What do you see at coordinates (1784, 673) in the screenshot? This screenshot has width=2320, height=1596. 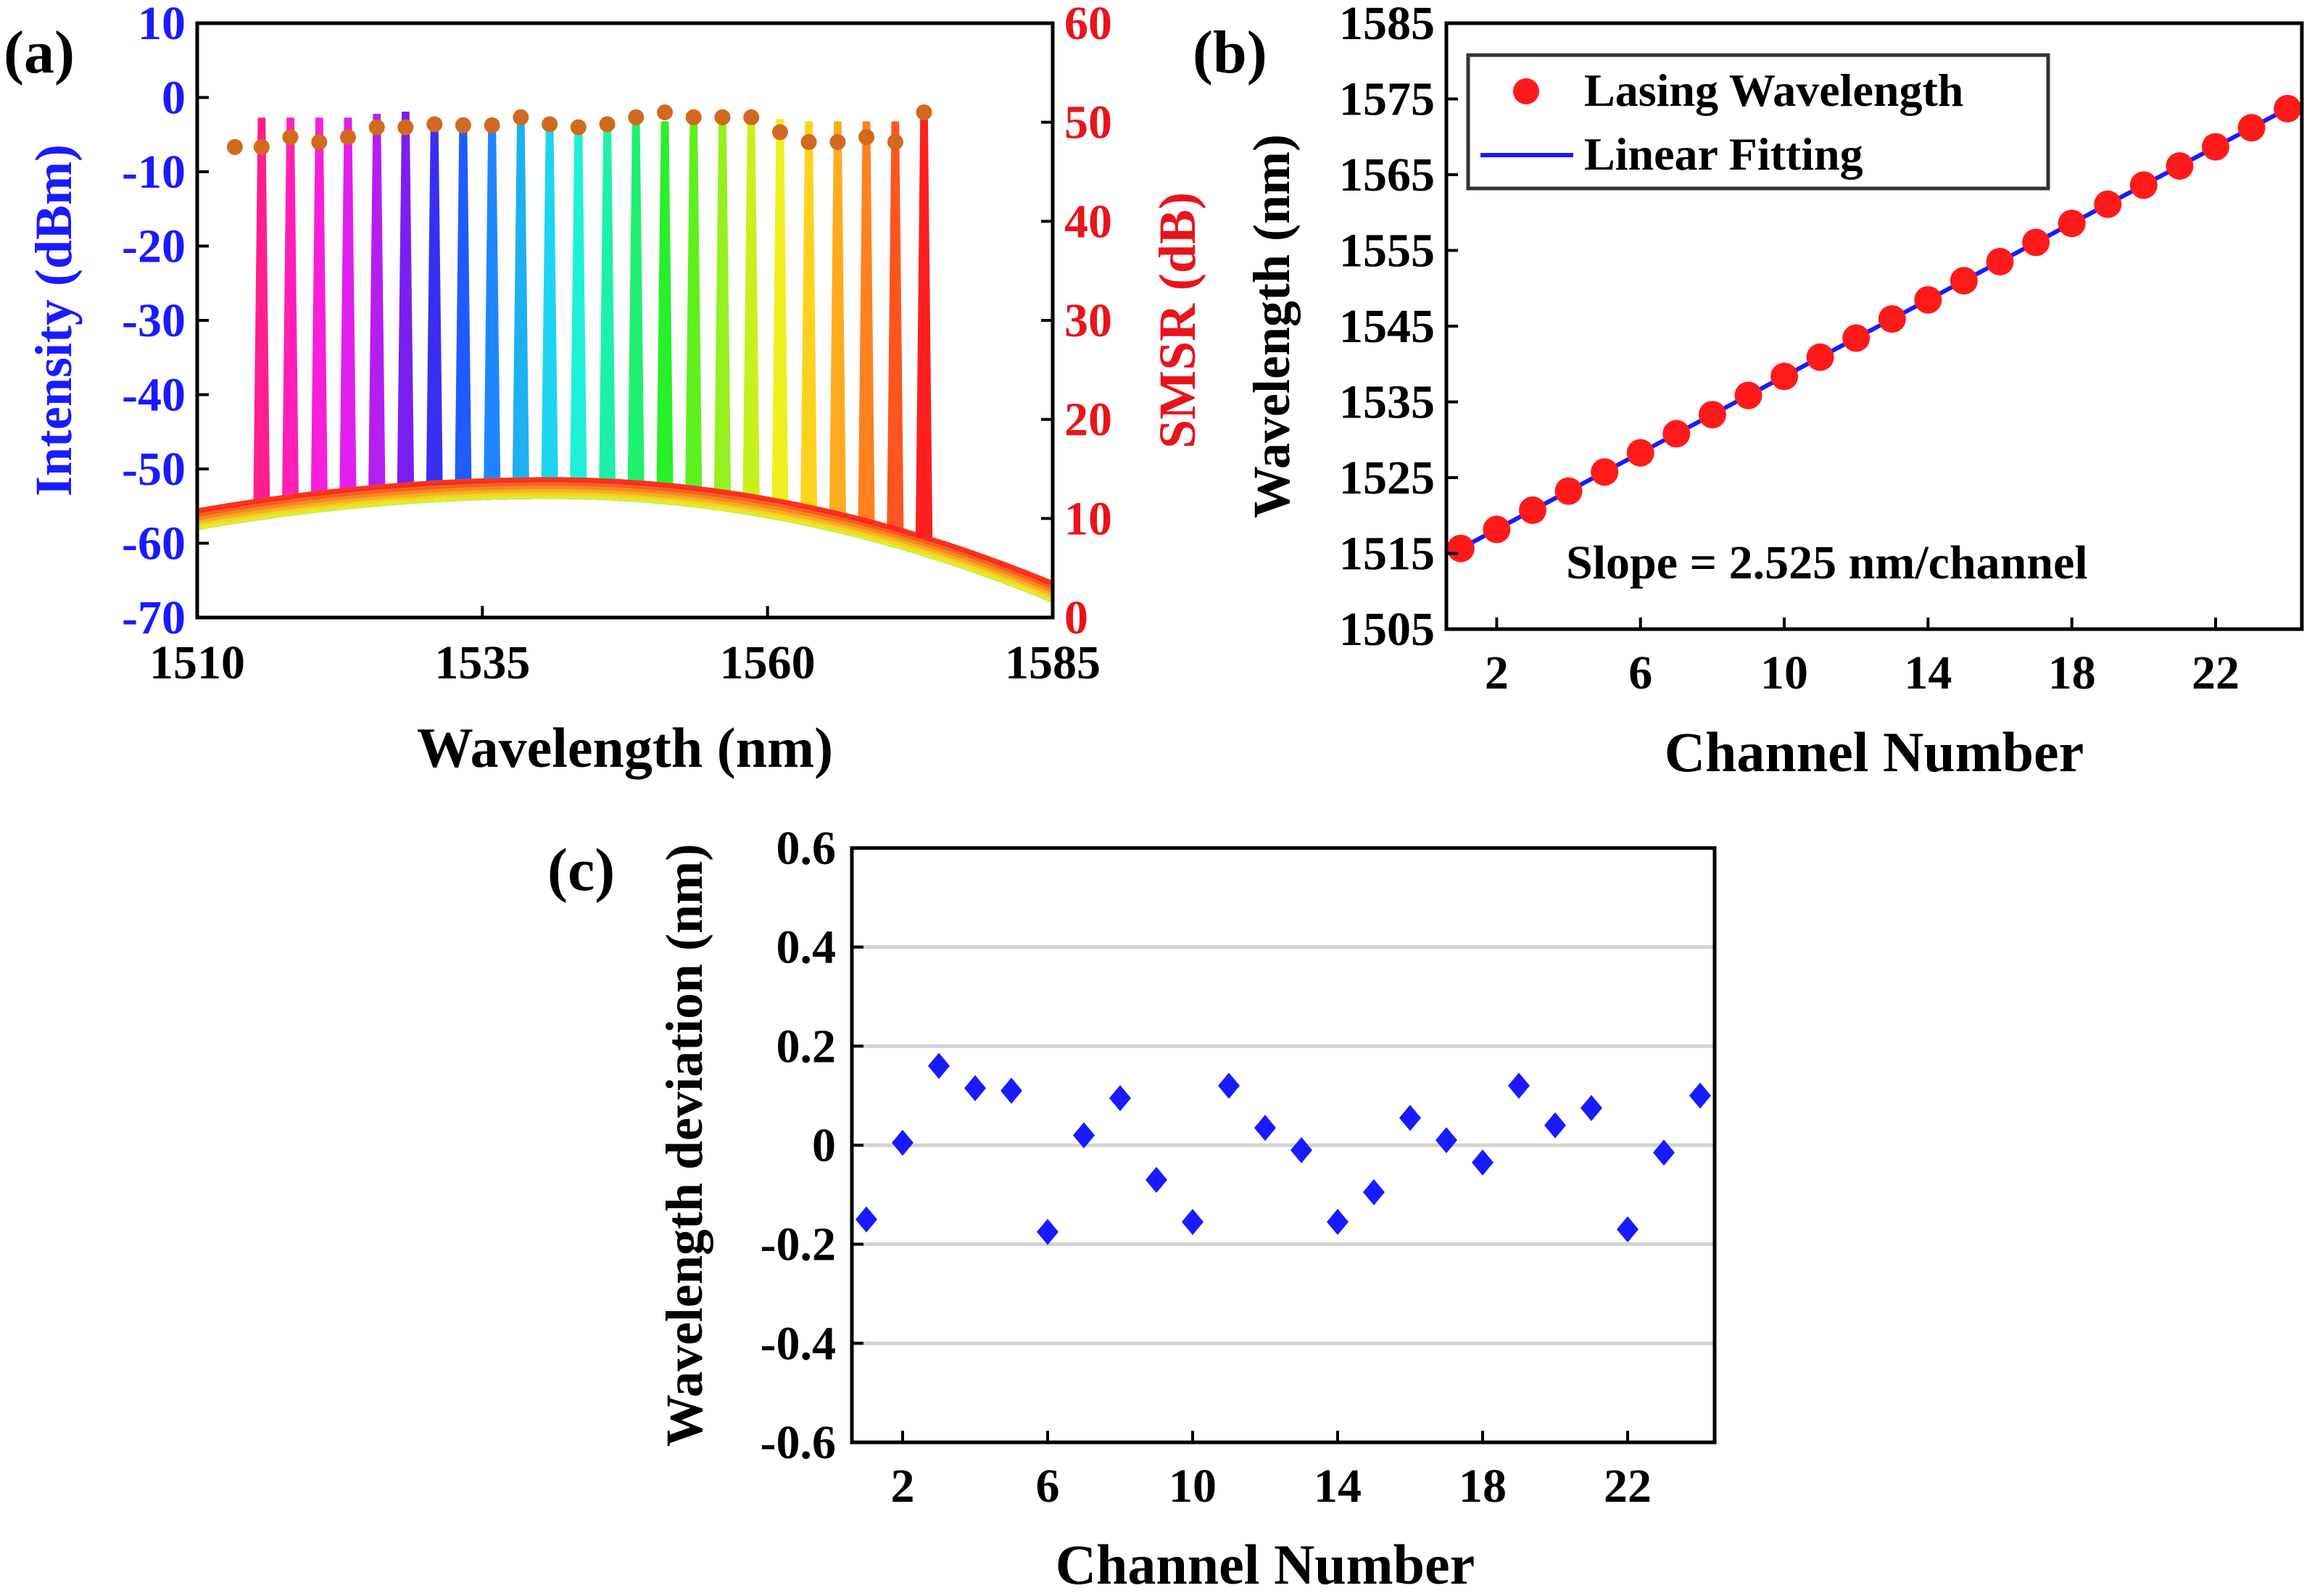 I see `b-x-tick-label: 10` at bounding box center [1784, 673].